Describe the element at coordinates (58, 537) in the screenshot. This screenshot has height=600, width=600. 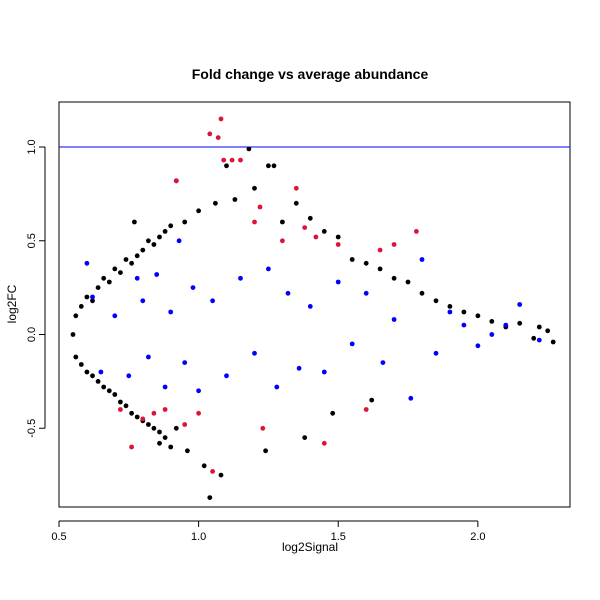
I see `x-tick-label: 0.5` at that location.